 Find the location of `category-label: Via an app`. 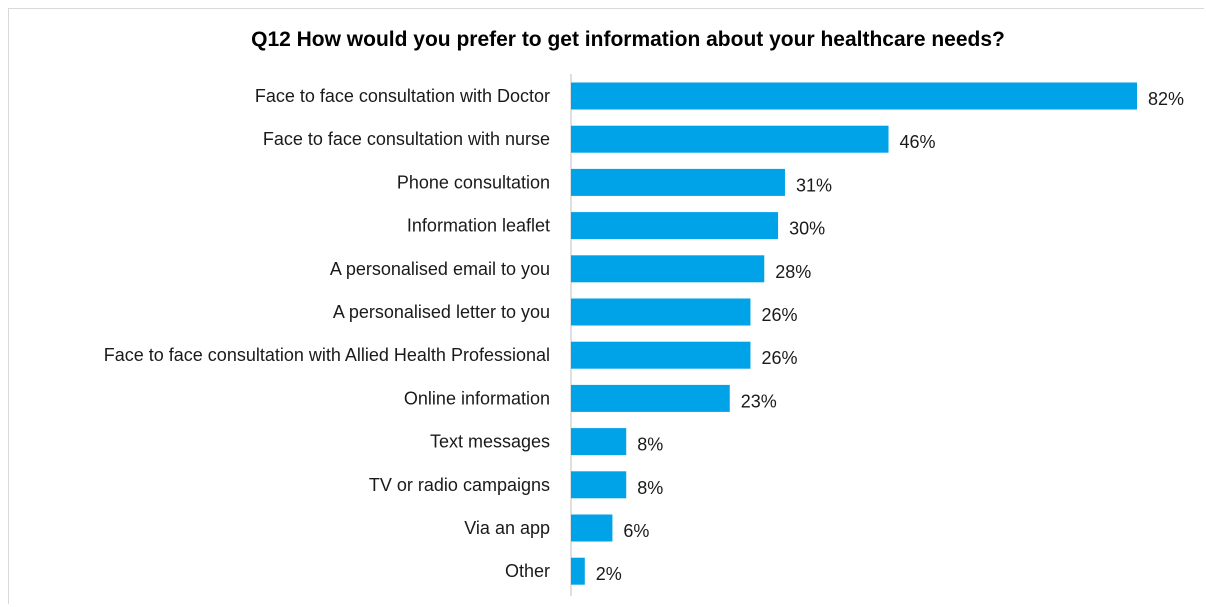

category-label: Via an app is located at coordinates (507, 528).